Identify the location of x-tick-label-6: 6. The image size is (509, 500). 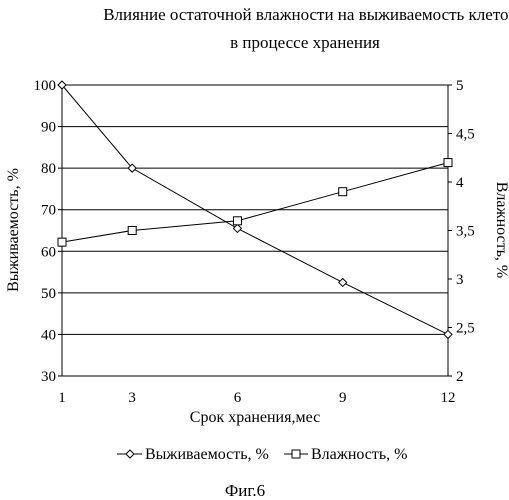
(238, 398).